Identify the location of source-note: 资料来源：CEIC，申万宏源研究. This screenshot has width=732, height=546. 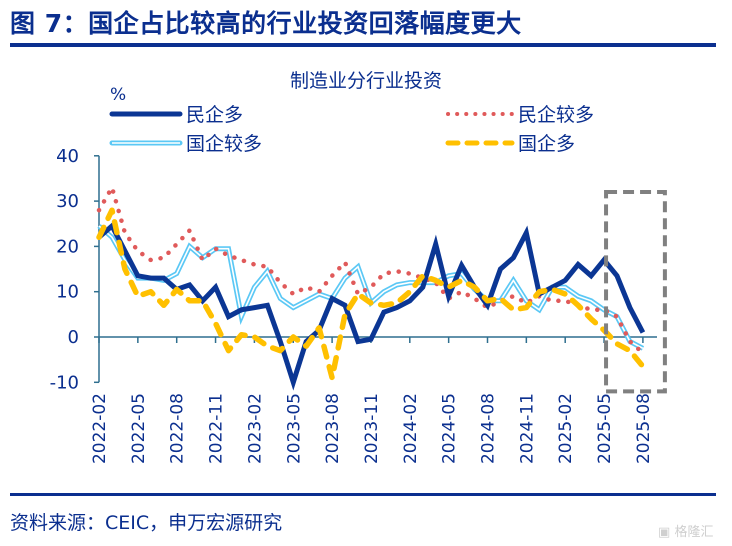
(146, 523).